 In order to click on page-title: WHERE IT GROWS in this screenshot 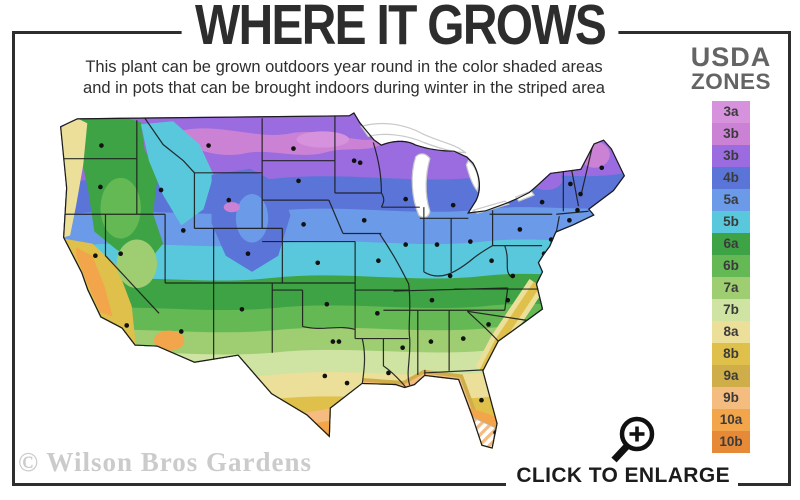, I will do `click(400, 27)`.